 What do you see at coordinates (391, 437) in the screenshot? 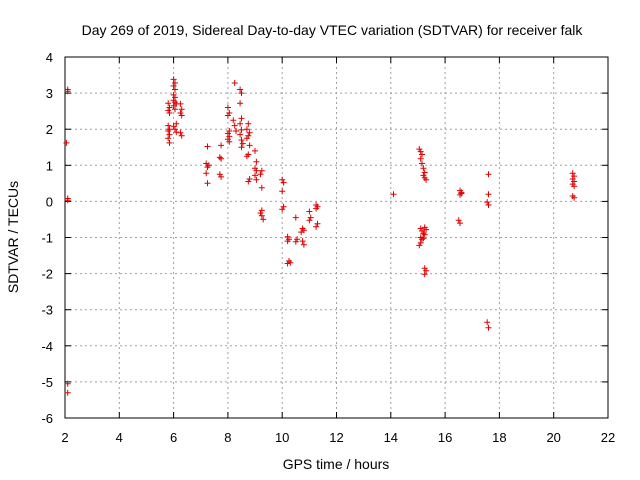
I see `x-tick-label: 14` at bounding box center [391, 437].